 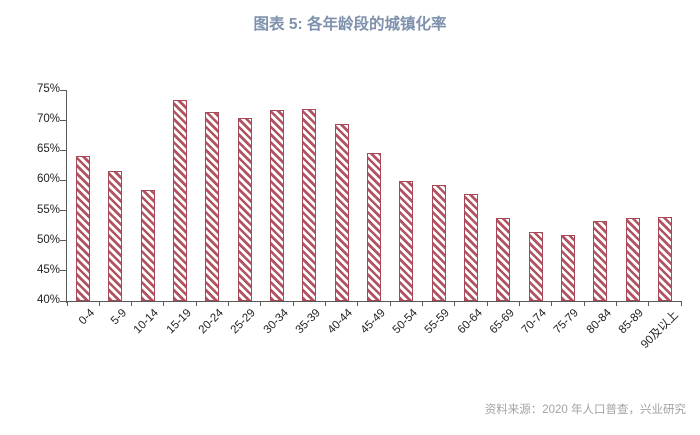 What do you see at coordinates (470, 322) in the screenshot?
I see `x-axis-tick-label: 60-64` at bounding box center [470, 322].